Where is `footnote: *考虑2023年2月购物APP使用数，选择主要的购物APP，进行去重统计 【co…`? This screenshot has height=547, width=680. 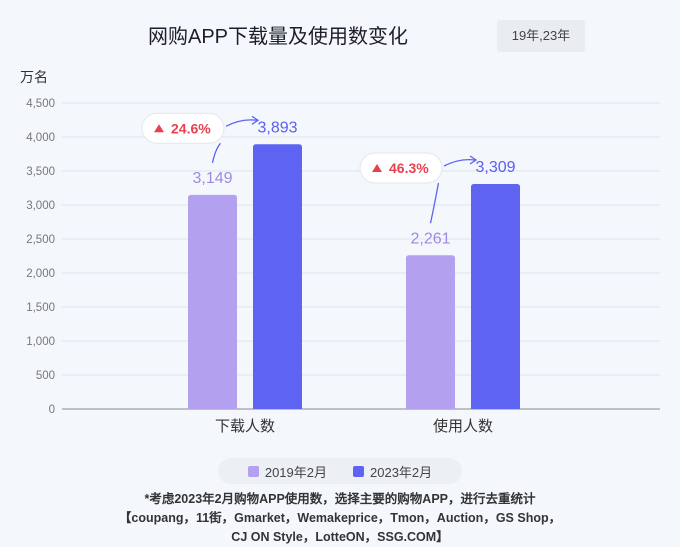
footnote: *考虑2023年2月购物APP使用数，选择主要的购物APP，进行去重统计 【co… is located at coordinates (340, 518).